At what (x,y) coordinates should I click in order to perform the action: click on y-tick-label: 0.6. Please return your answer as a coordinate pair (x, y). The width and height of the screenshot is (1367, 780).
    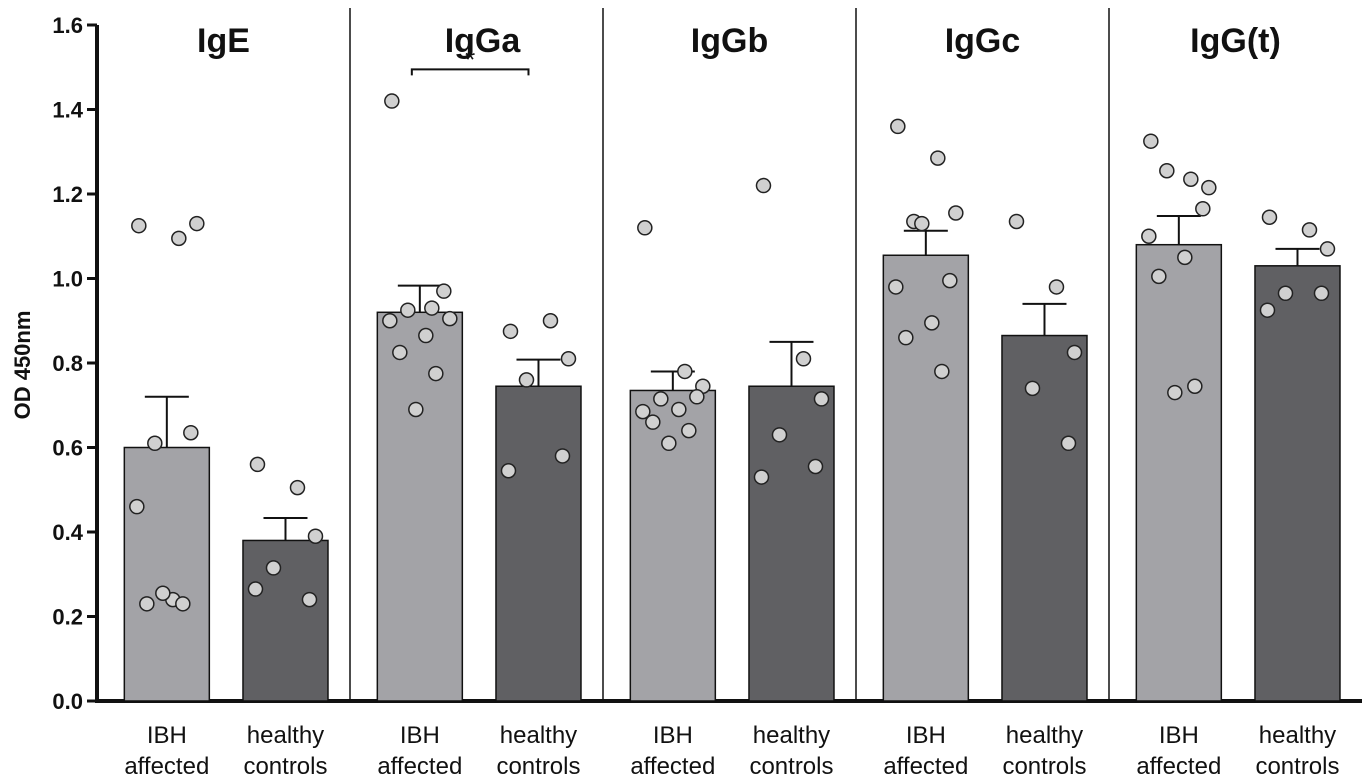
    Looking at the image, I should click on (67, 448).